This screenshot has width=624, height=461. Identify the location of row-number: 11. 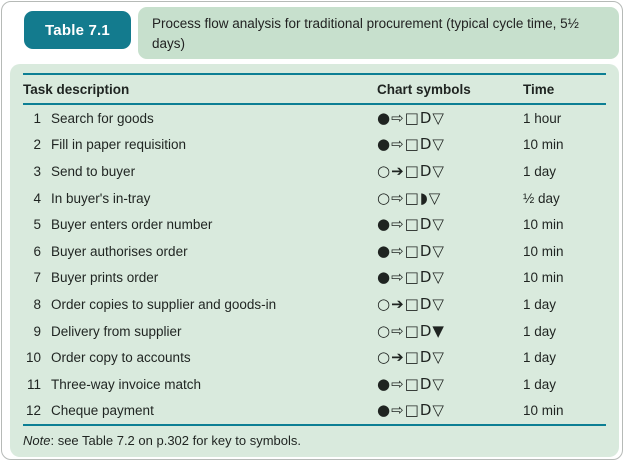
(33, 384).